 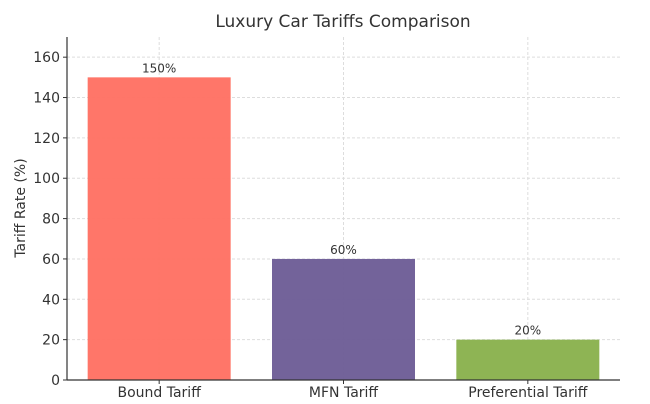 I want to click on data-label: 20%, so click(x=527, y=331).